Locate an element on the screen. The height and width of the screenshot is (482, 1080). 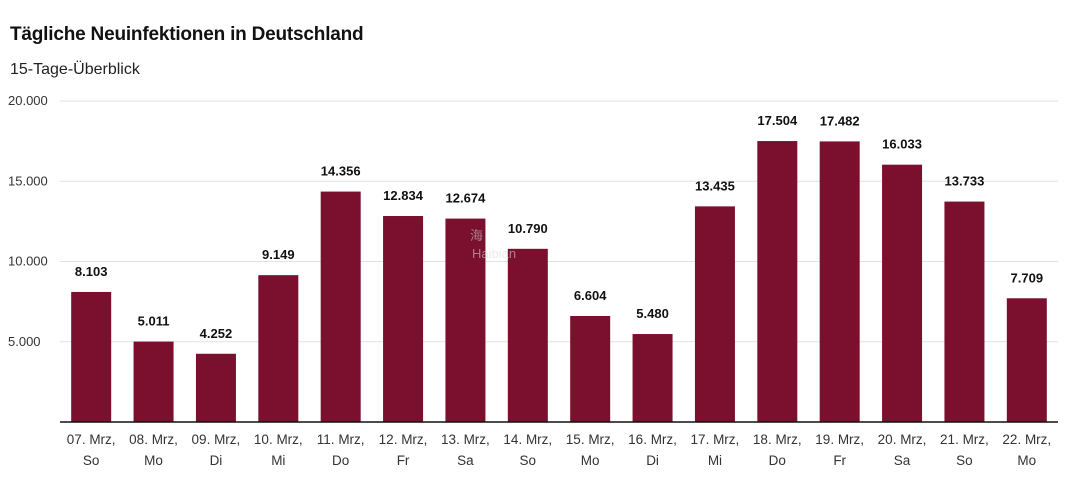
bar-value-label: 13.435 is located at coordinates (715, 185).